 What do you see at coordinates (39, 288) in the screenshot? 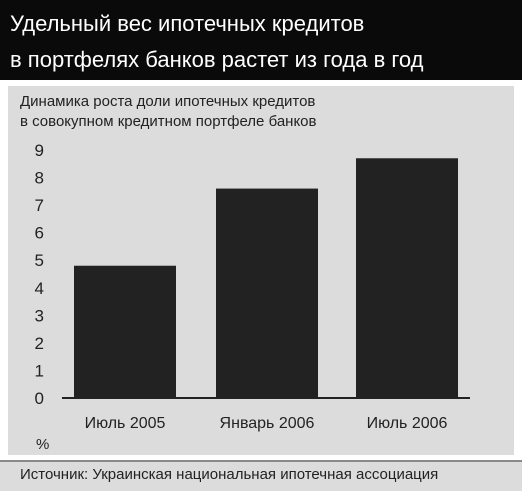
I see `y-tick-label: 4` at bounding box center [39, 288].